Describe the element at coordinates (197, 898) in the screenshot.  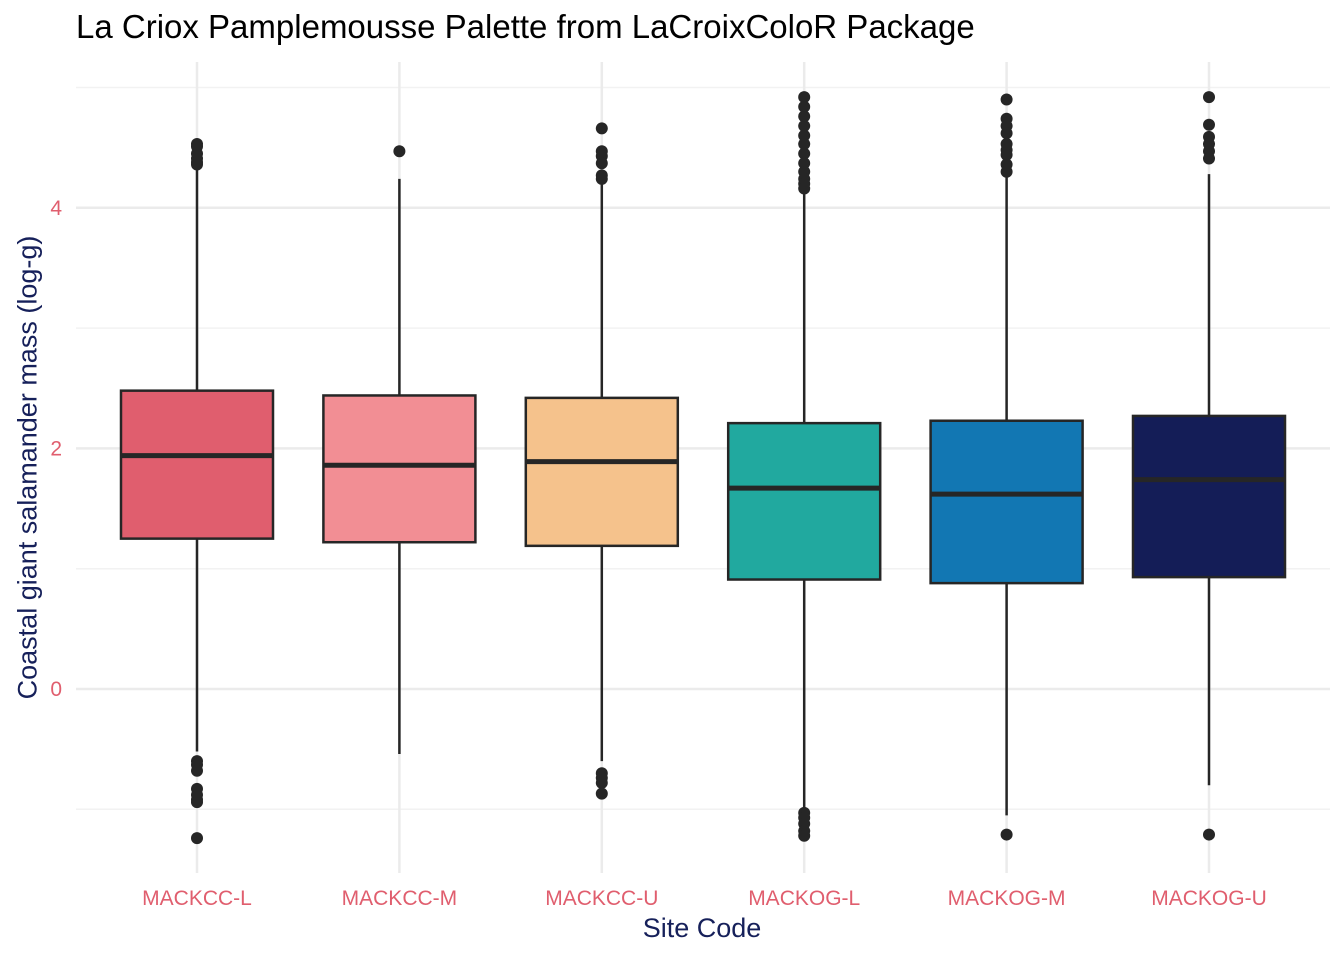
I see `x-tick-label: MACKCC-L` at that location.